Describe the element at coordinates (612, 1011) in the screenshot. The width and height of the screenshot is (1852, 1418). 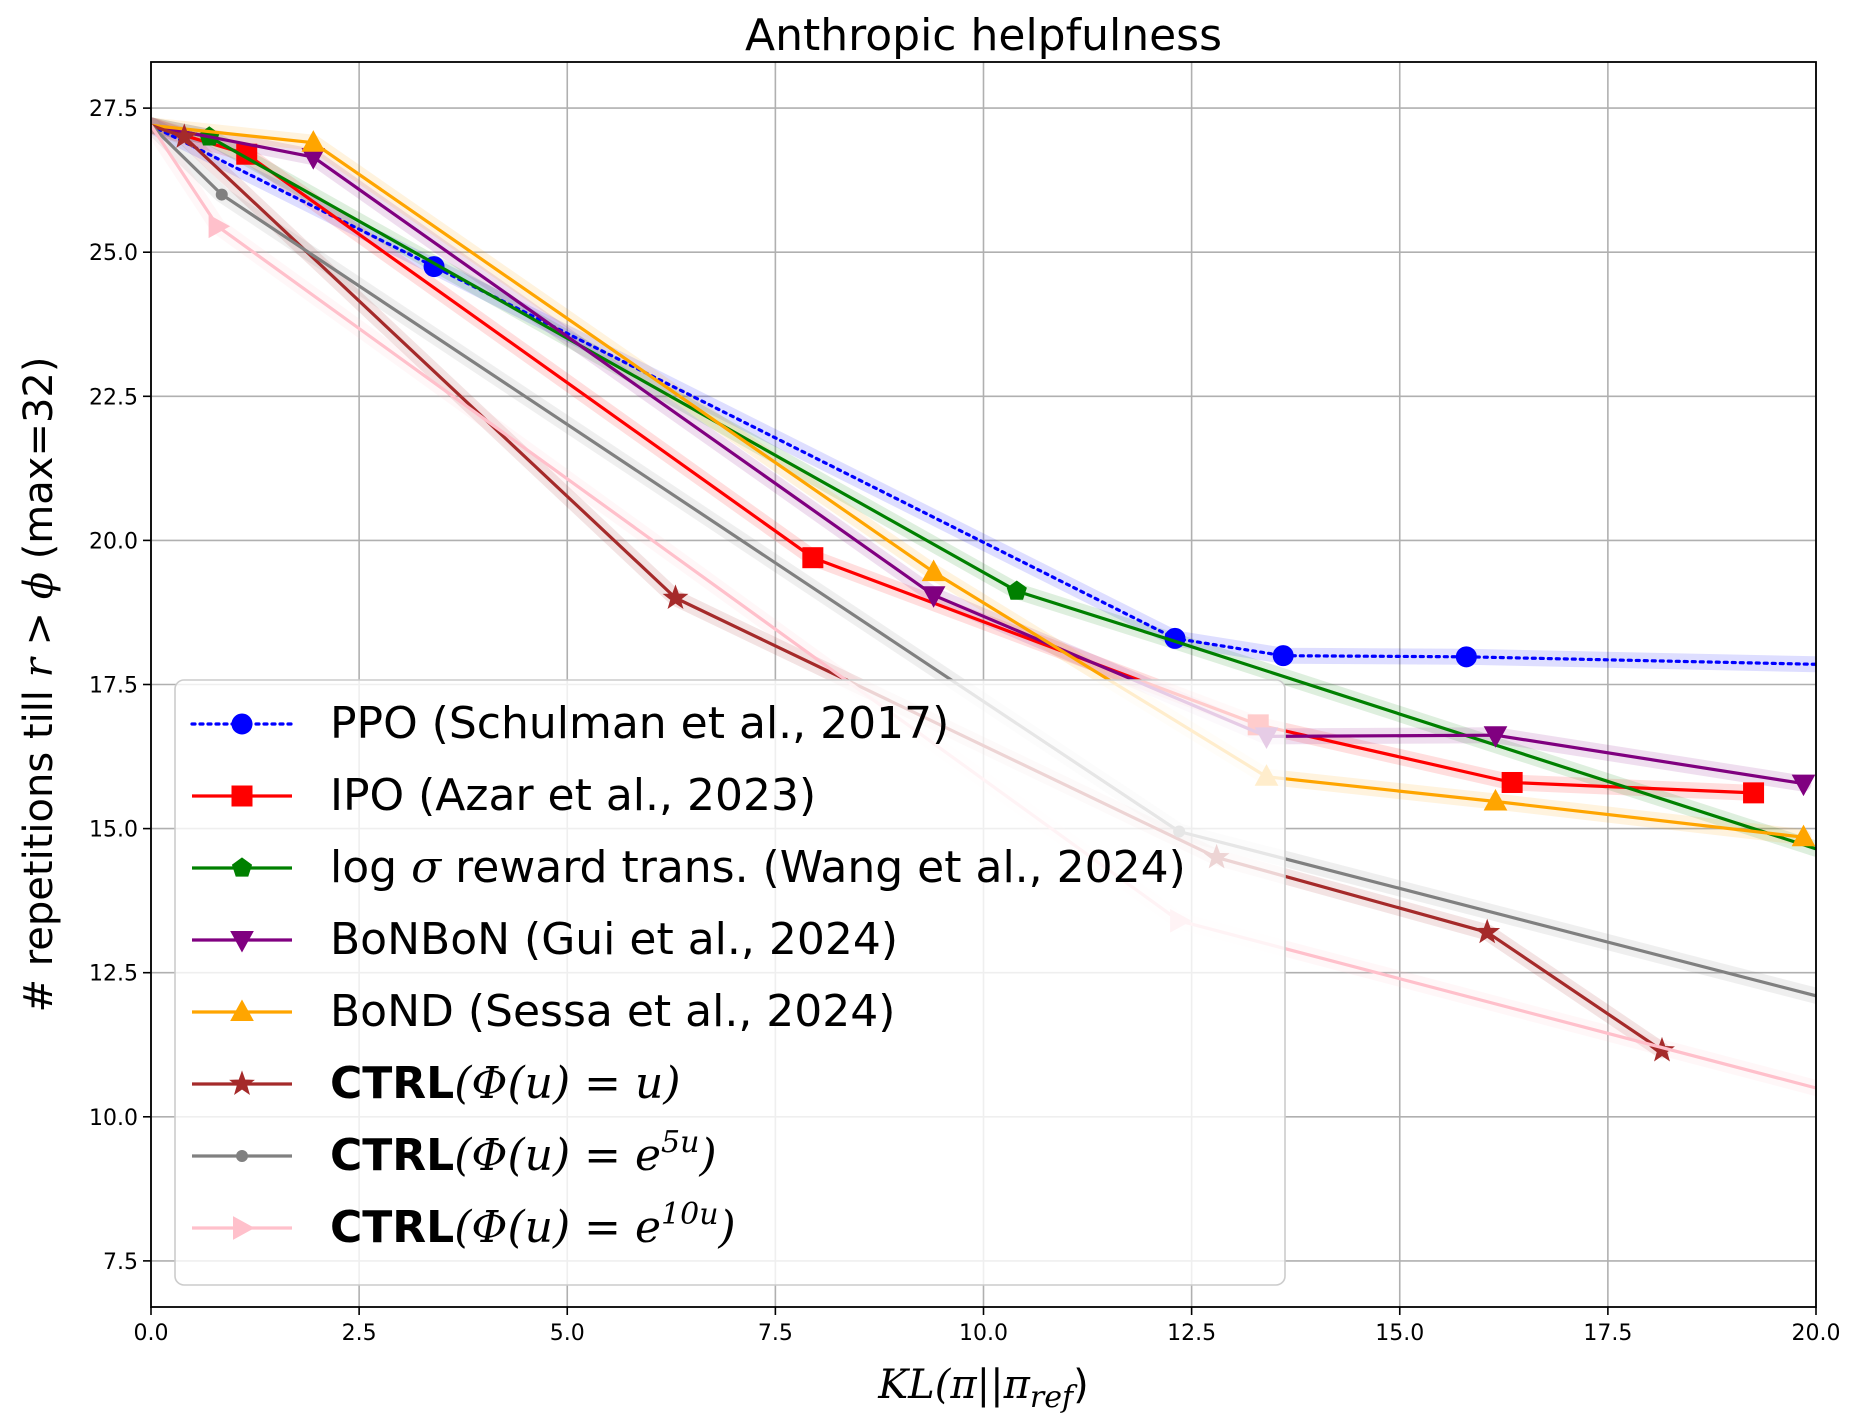
I see `legend-label-bond: BoND (Sessa et al., 2024)` at that location.